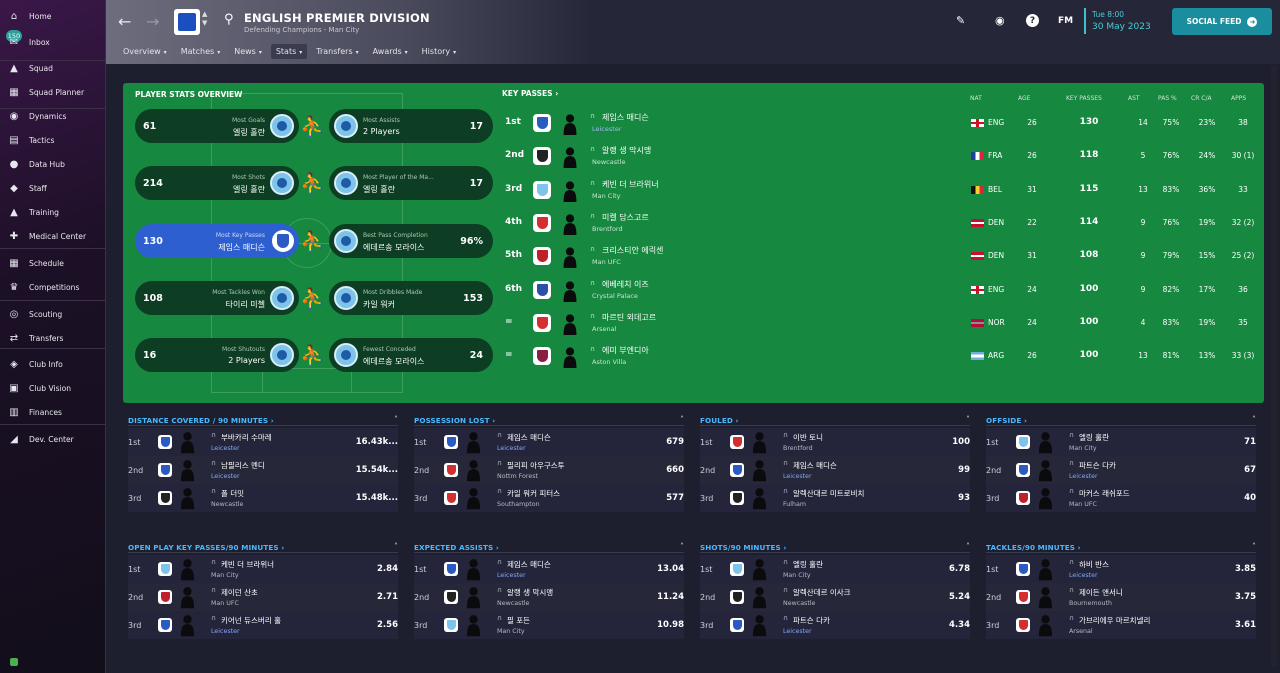  I want to click on column-header-cr-c-a: CR C/A, so click(1201, 98).